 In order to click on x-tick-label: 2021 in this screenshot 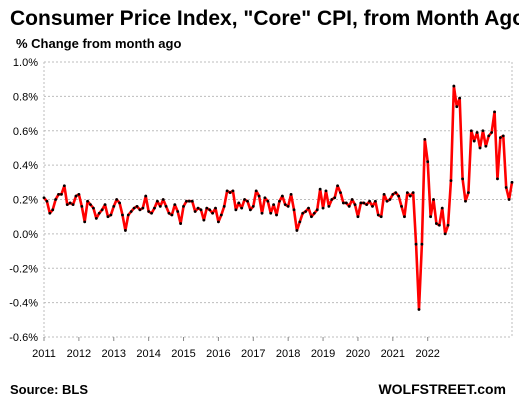, I will do `click(393, 354)`.